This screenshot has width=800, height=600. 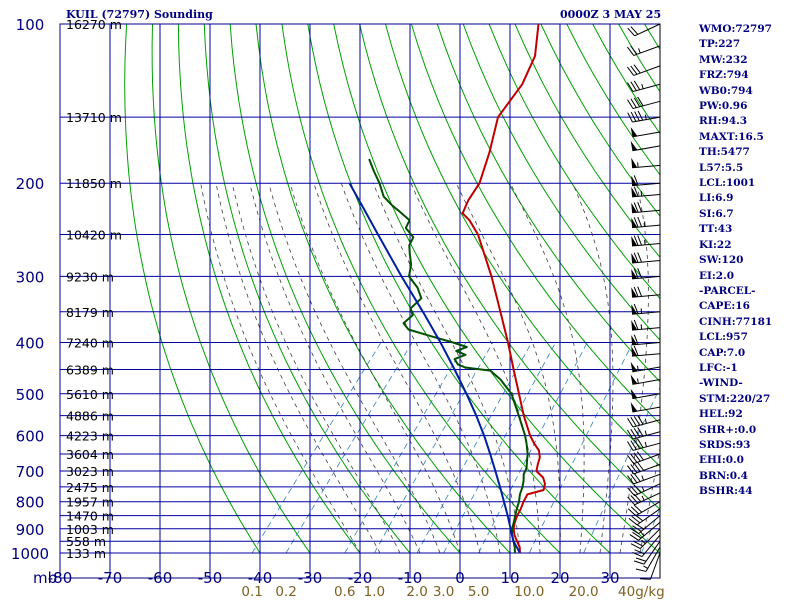 I want to click on dewpoint-profile, so click(x=448, y=356).